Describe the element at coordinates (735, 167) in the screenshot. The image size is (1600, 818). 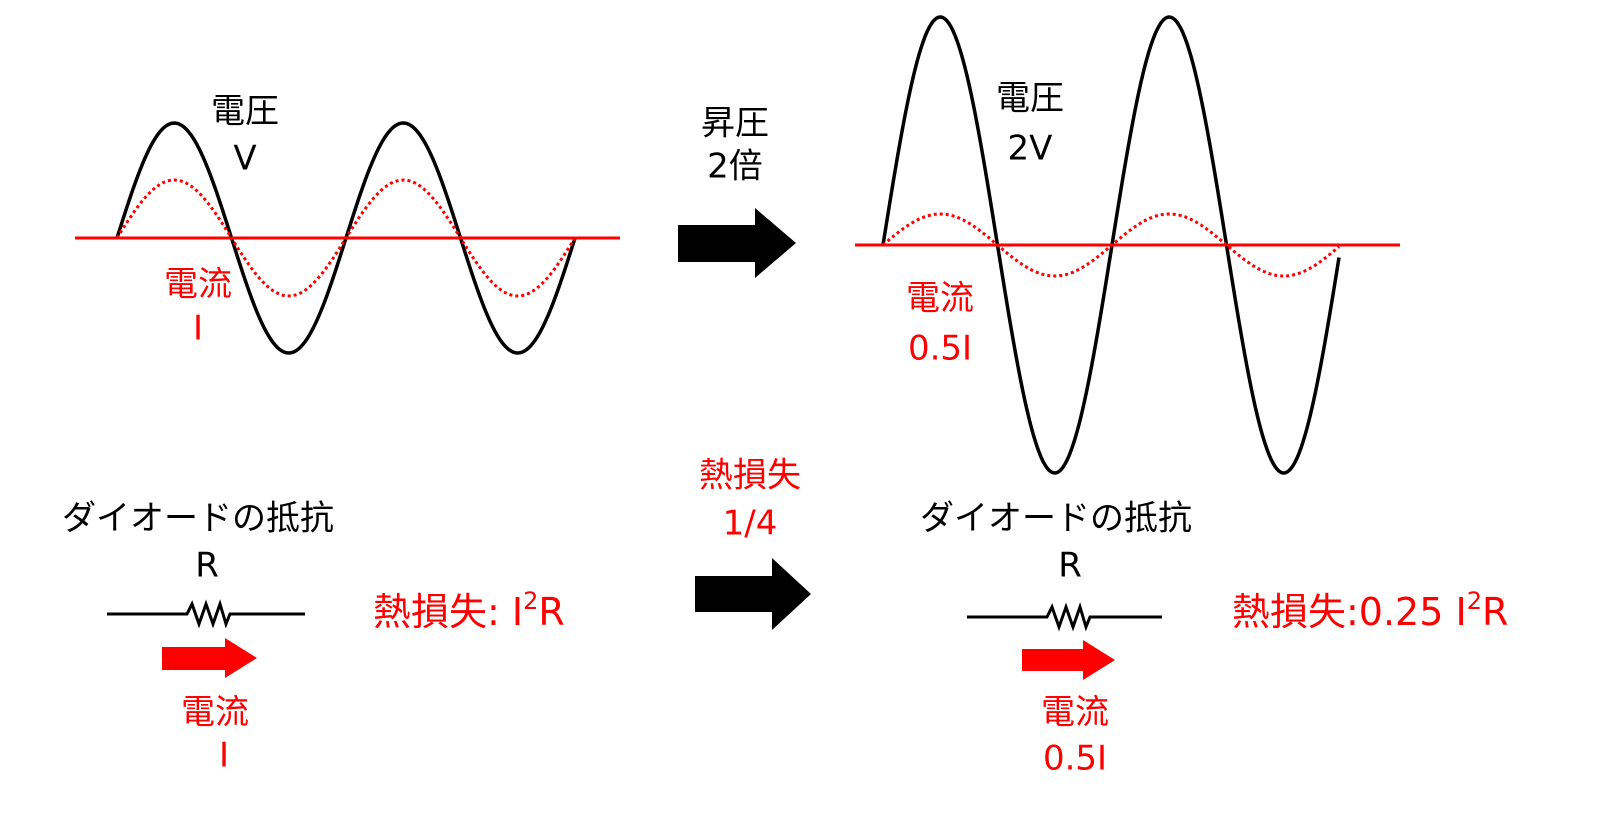
I see `step-up-factor: 2倍` at that location.